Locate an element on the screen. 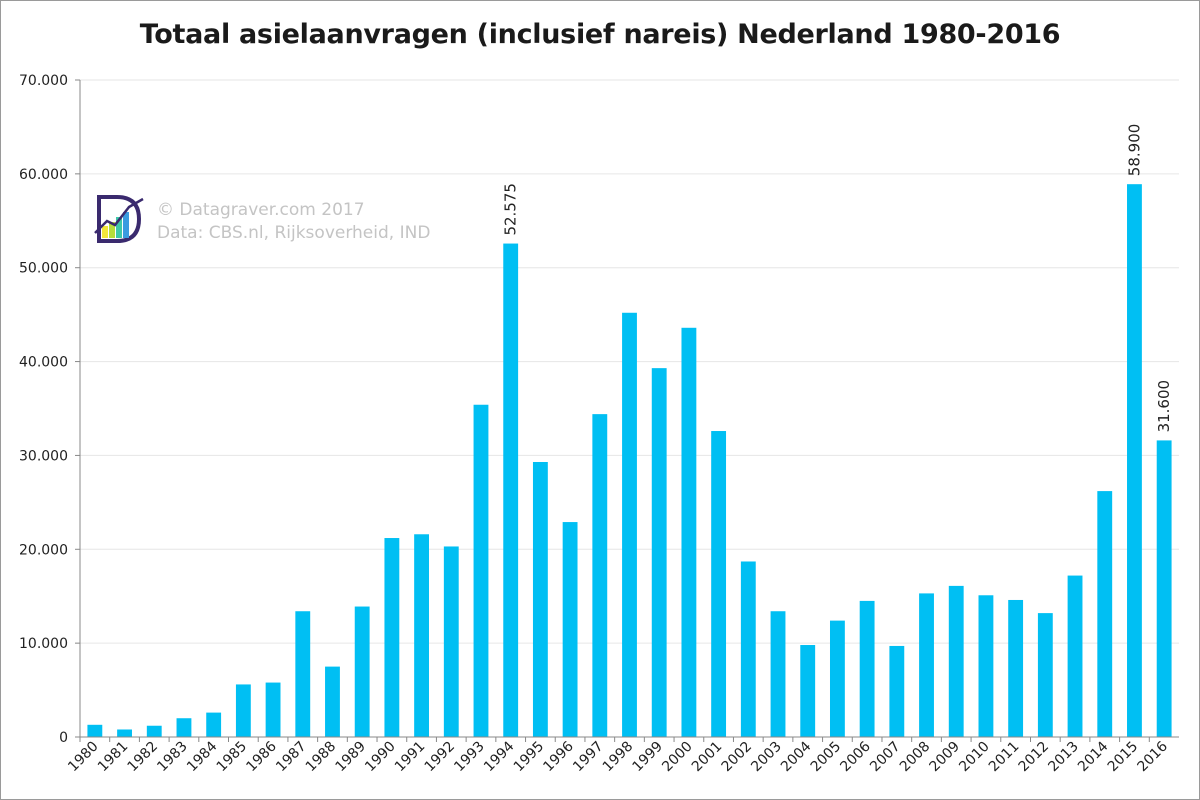  data-source-text: Data: CBS.nl, Rijksoverheid, IND is located at coordinates (294, 233).